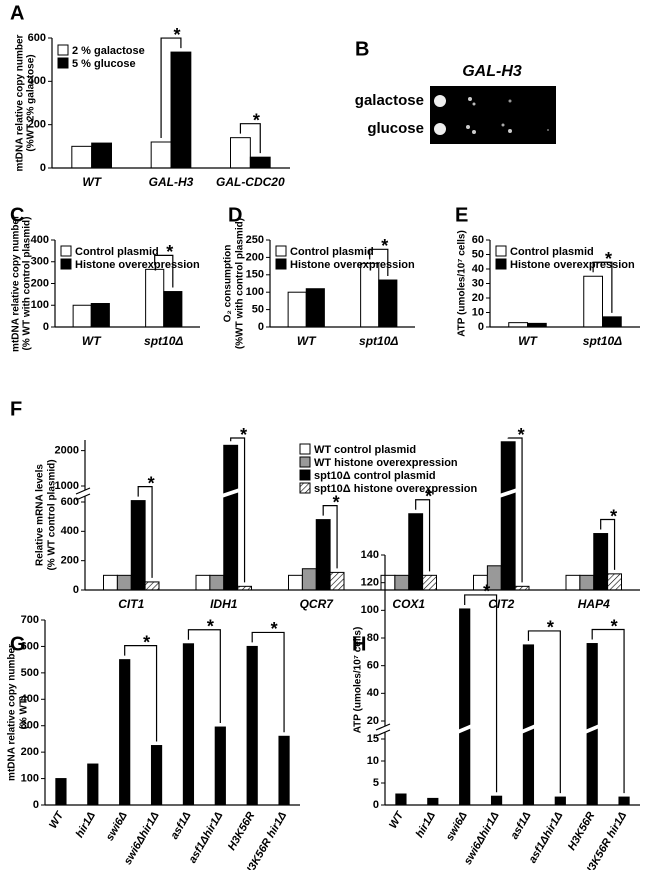 The height and width of the screenshot is (870, 660). Describe the element at coordinates (395, 128) in the screenshot. I see `row-label: glucose` at that location.